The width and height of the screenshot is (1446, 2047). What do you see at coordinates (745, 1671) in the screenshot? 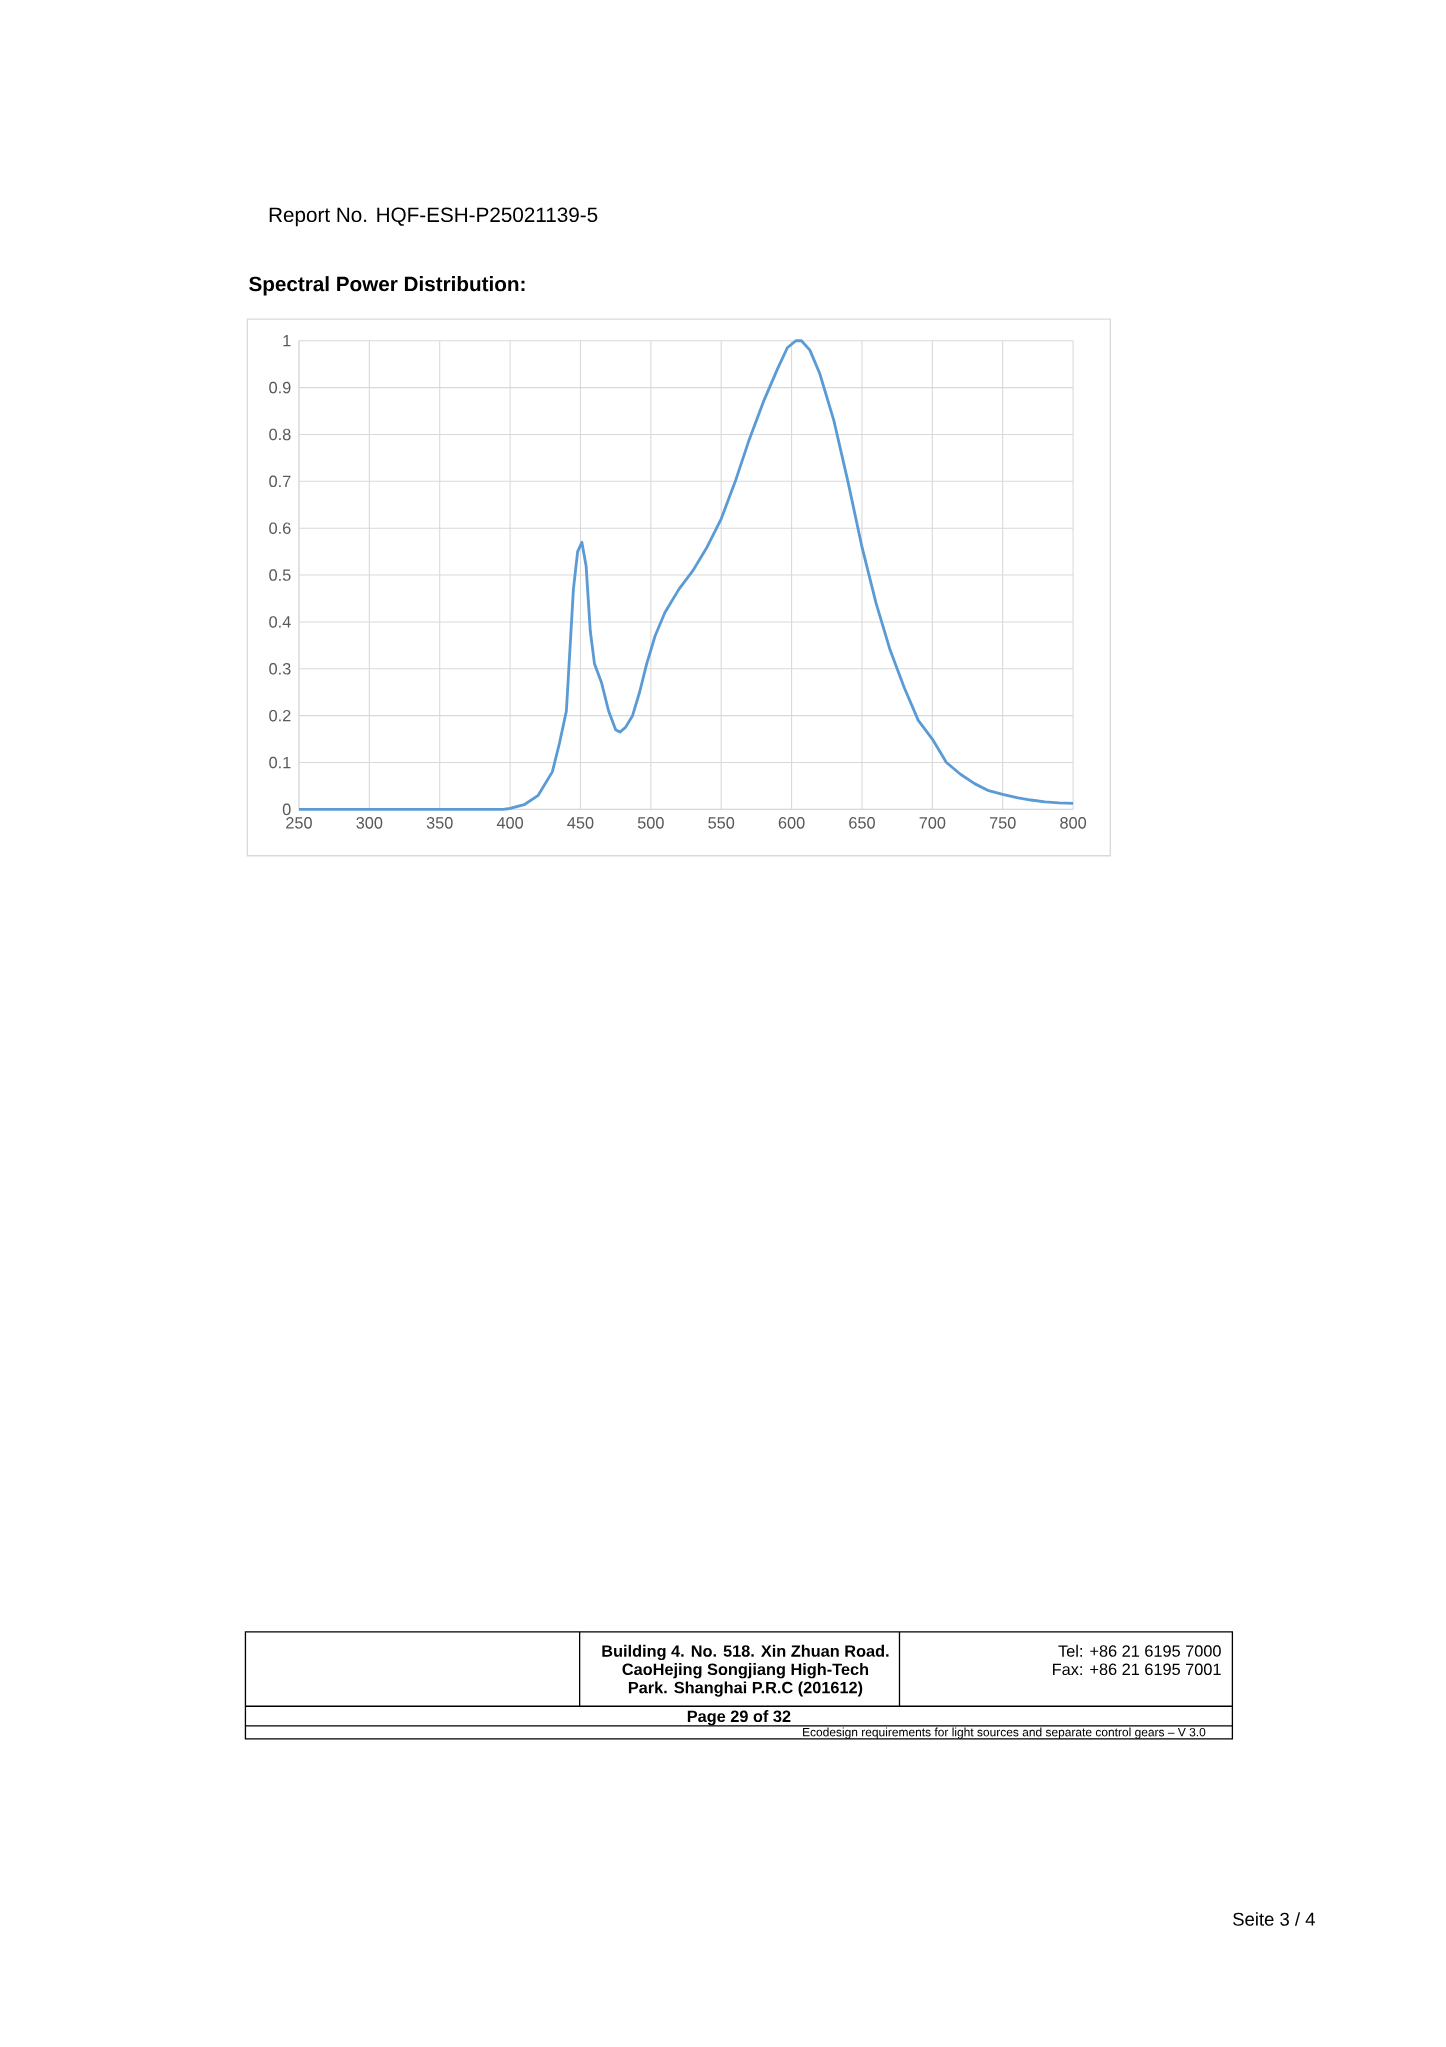
I see `text: CaoHejing Songjiang High-Tech` at bounding box center [745, 1671].